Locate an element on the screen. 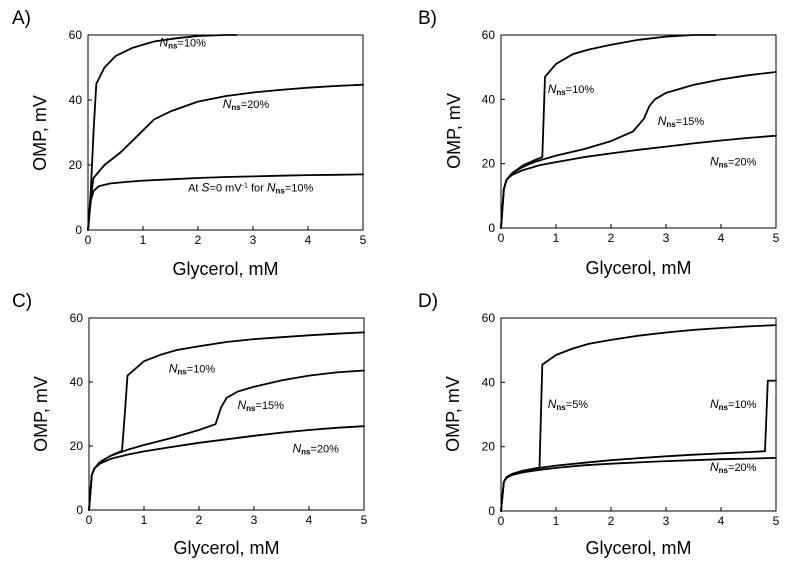 Image resolution: width=785 pixels, height=566 pixels. curve-annotation: At S=0 mV-1 for Nns=10% is located at coordinates (250, 188).